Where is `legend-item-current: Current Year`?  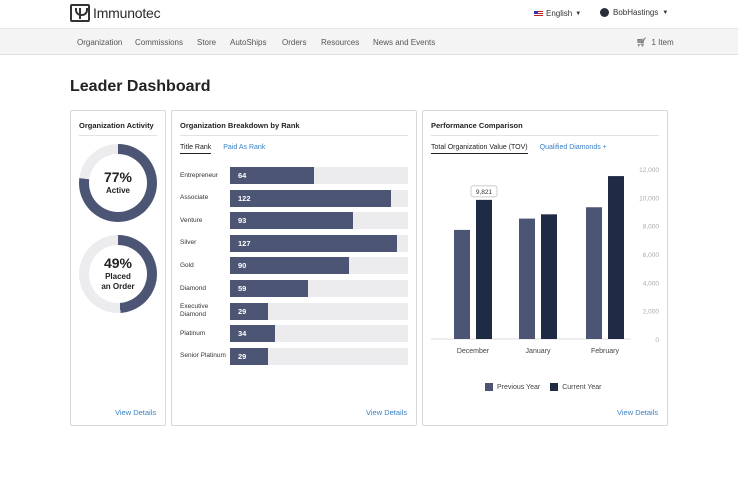
legend-item-current: Current Year is located at coordinates (576, 387).